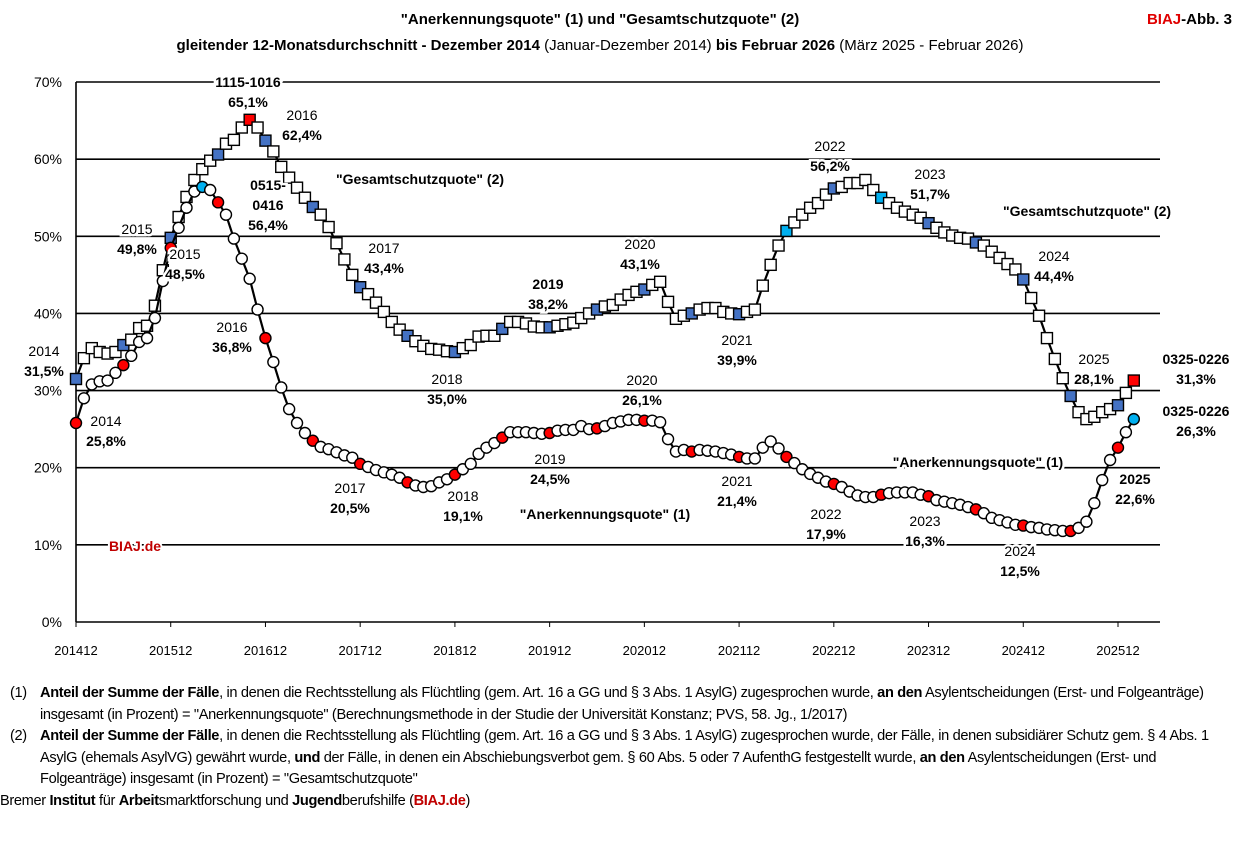  I want to click on x-tick-label: 202012, so click(644, 650).